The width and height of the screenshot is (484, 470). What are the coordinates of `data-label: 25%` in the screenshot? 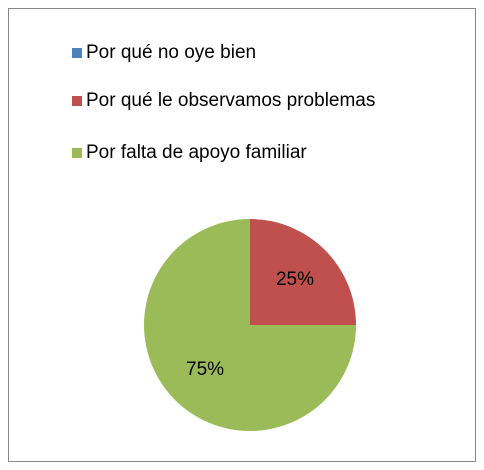 It's located at (295, 279).